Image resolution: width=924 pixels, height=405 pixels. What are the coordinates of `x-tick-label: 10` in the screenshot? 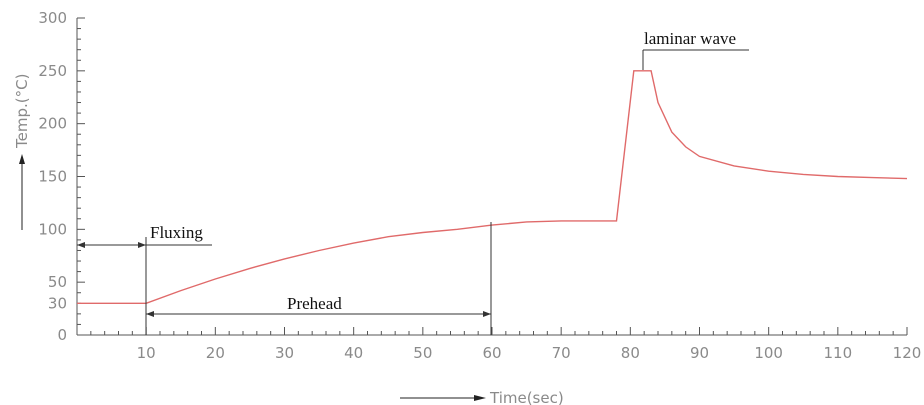 It's located at (146, 353).